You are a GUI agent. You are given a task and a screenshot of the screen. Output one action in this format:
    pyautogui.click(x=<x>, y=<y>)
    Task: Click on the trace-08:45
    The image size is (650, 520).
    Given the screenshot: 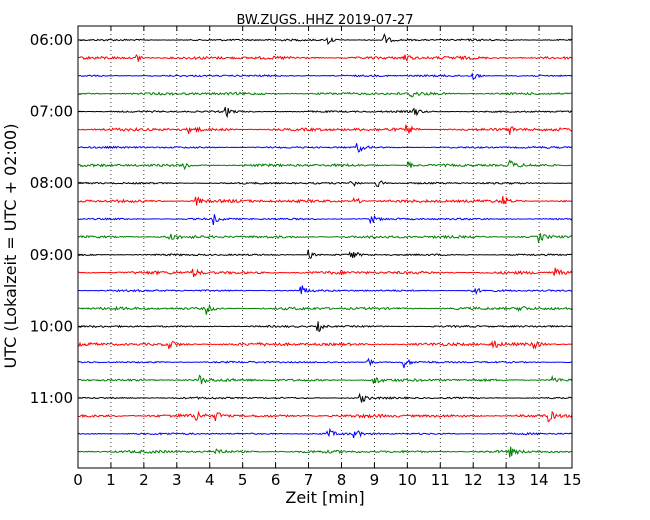 What is the action you would take?
    pyautogui.click(x=325, y=238)
    